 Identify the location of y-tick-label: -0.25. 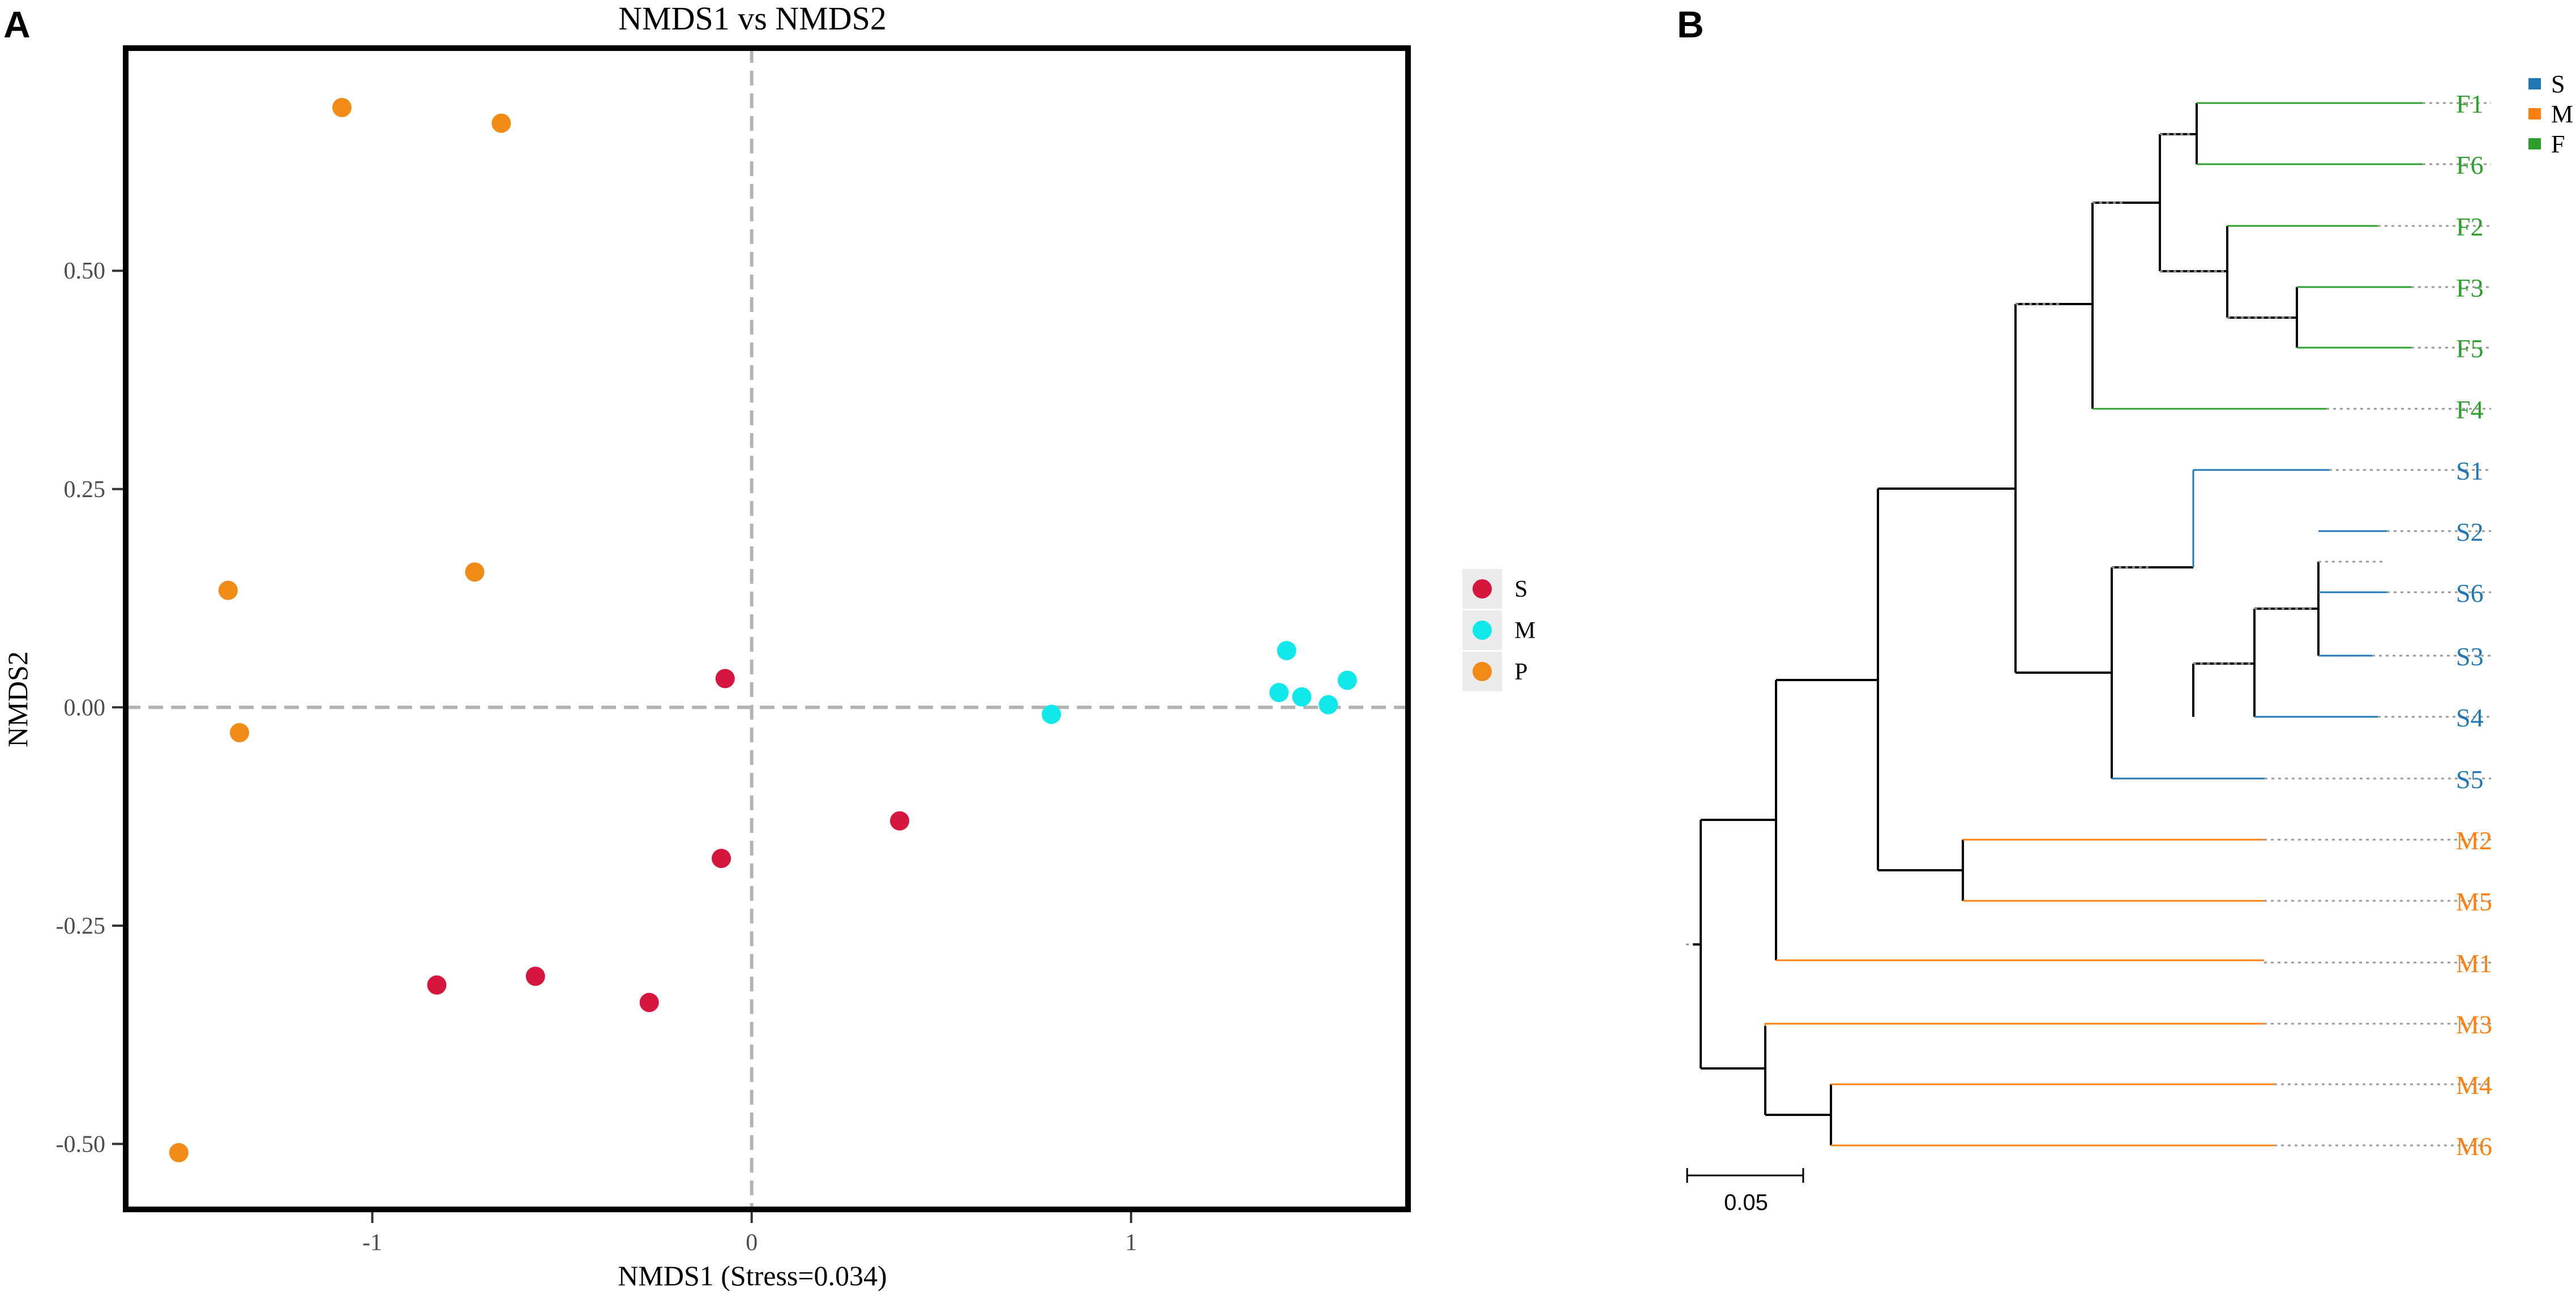
(81, 926).